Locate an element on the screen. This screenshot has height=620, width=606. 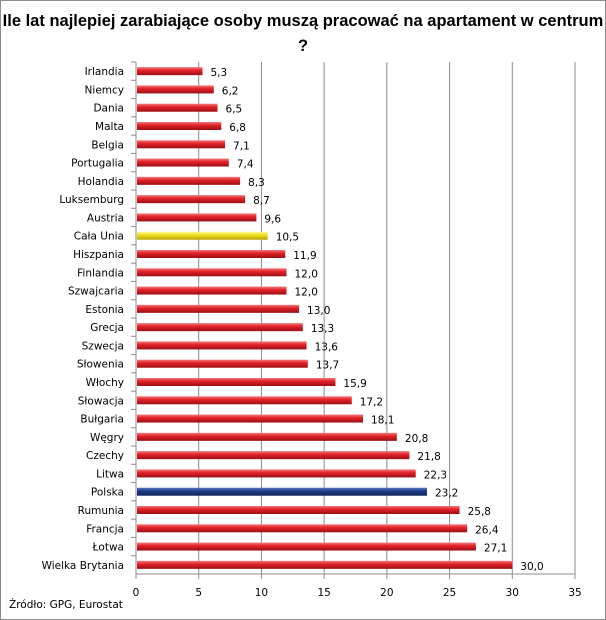
category-label: Austria is located at coordinates (105, 218).